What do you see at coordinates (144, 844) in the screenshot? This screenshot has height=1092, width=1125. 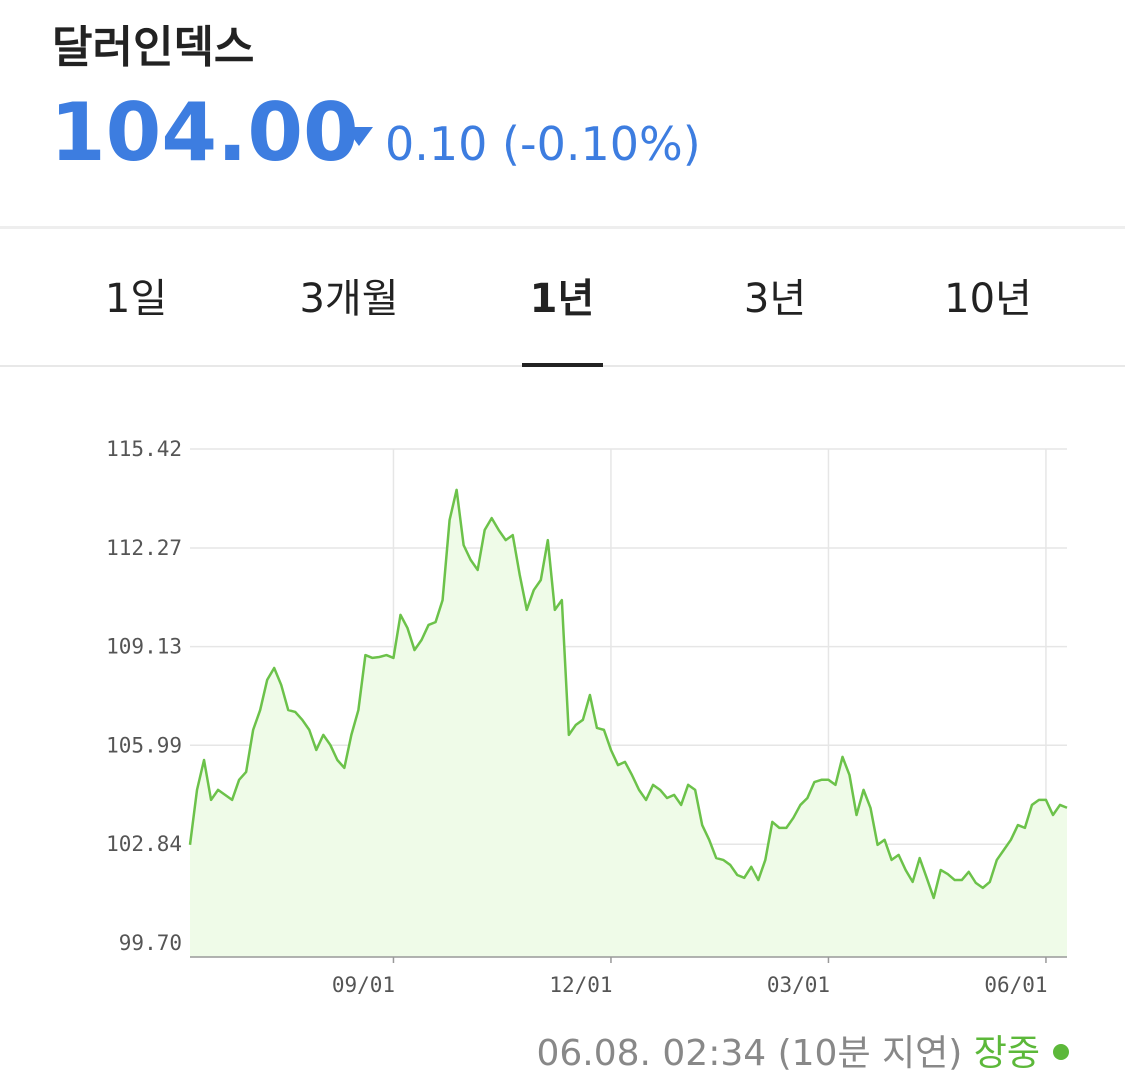 I see `y-tick-label: 102.84` at bounding box center [144, 844].